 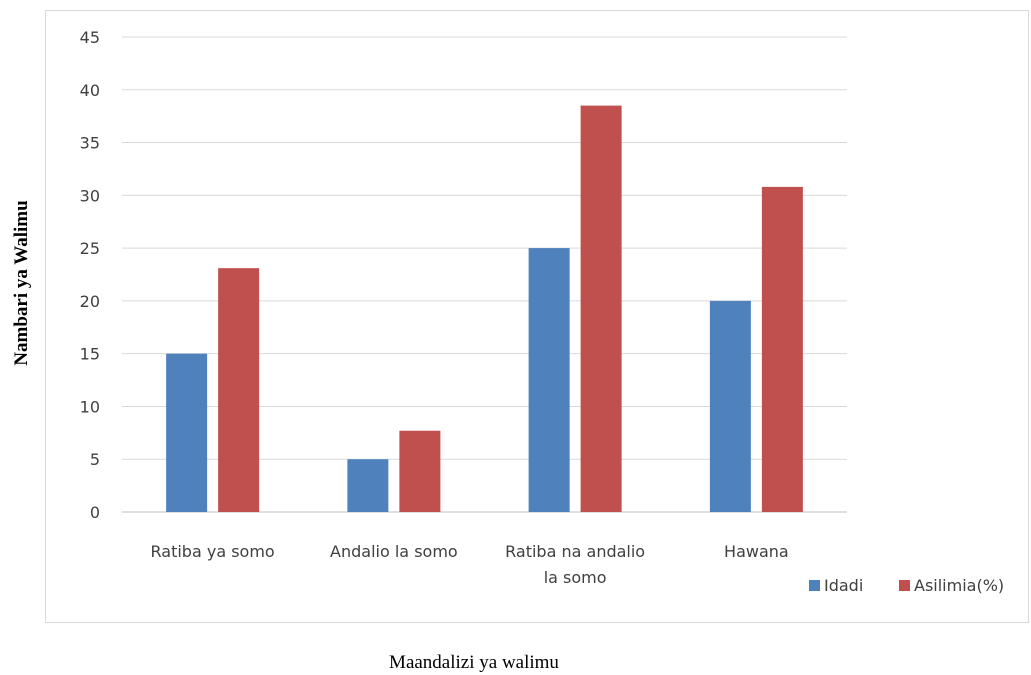 What do you see at coordinates (21, 283) in the screenshot?
I see `y-axis-title: Nambari ya Walimu` at bounding box center [21, 283].